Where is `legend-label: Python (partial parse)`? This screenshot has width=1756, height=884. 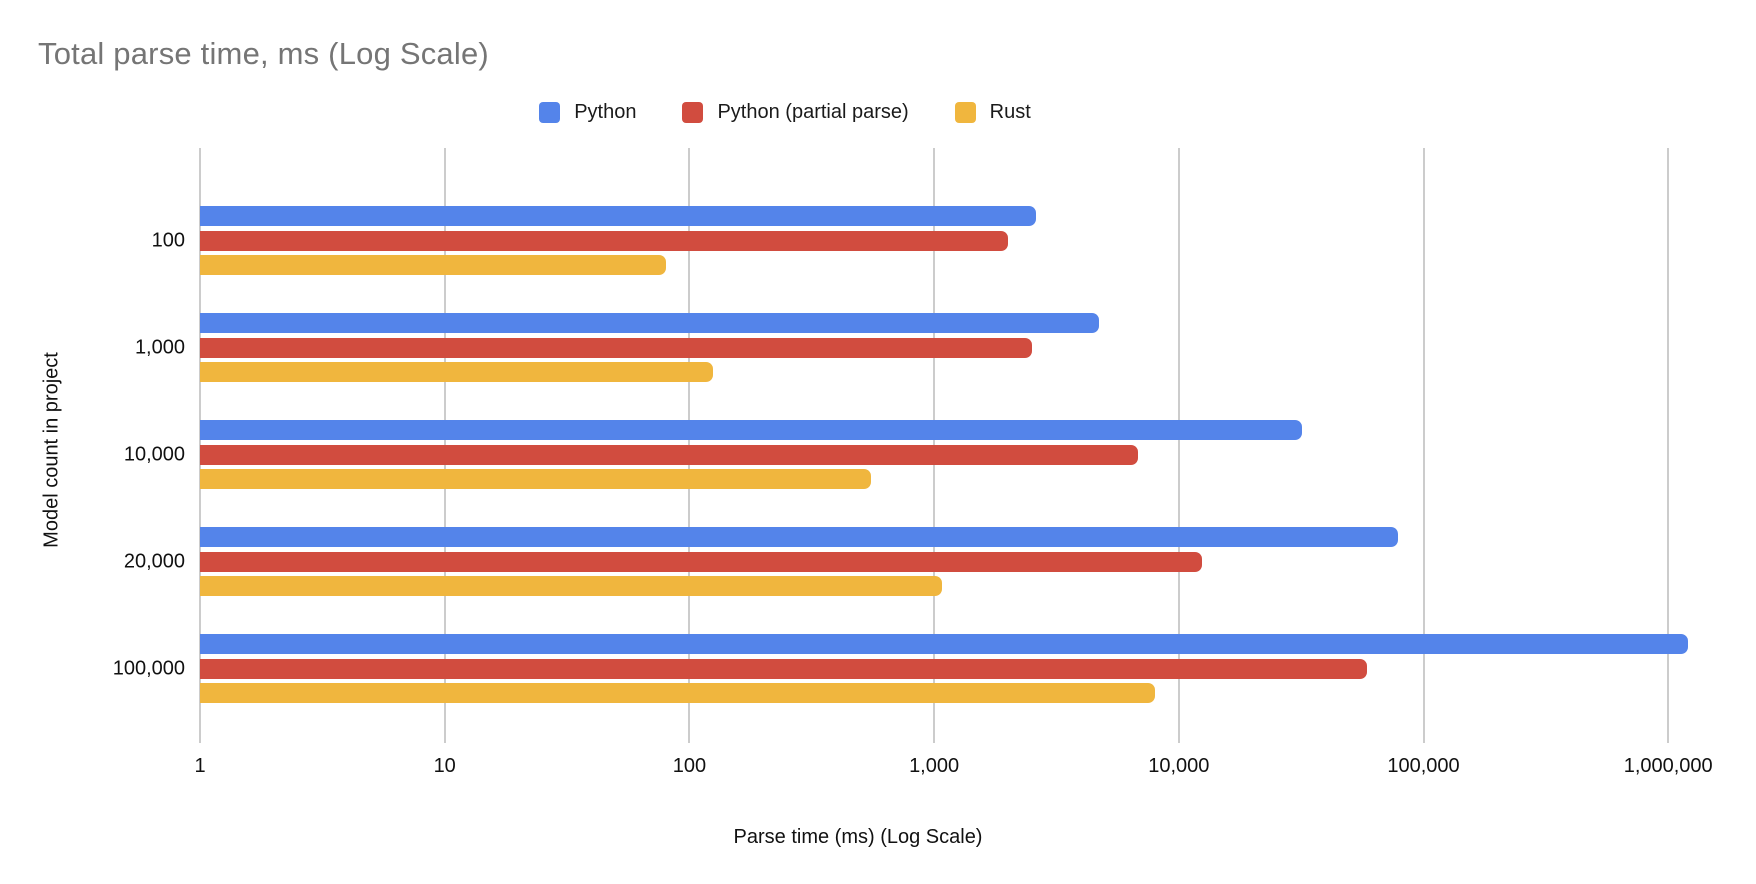 legend-label: Python (partial parse) is located at coordinates (813, 111).